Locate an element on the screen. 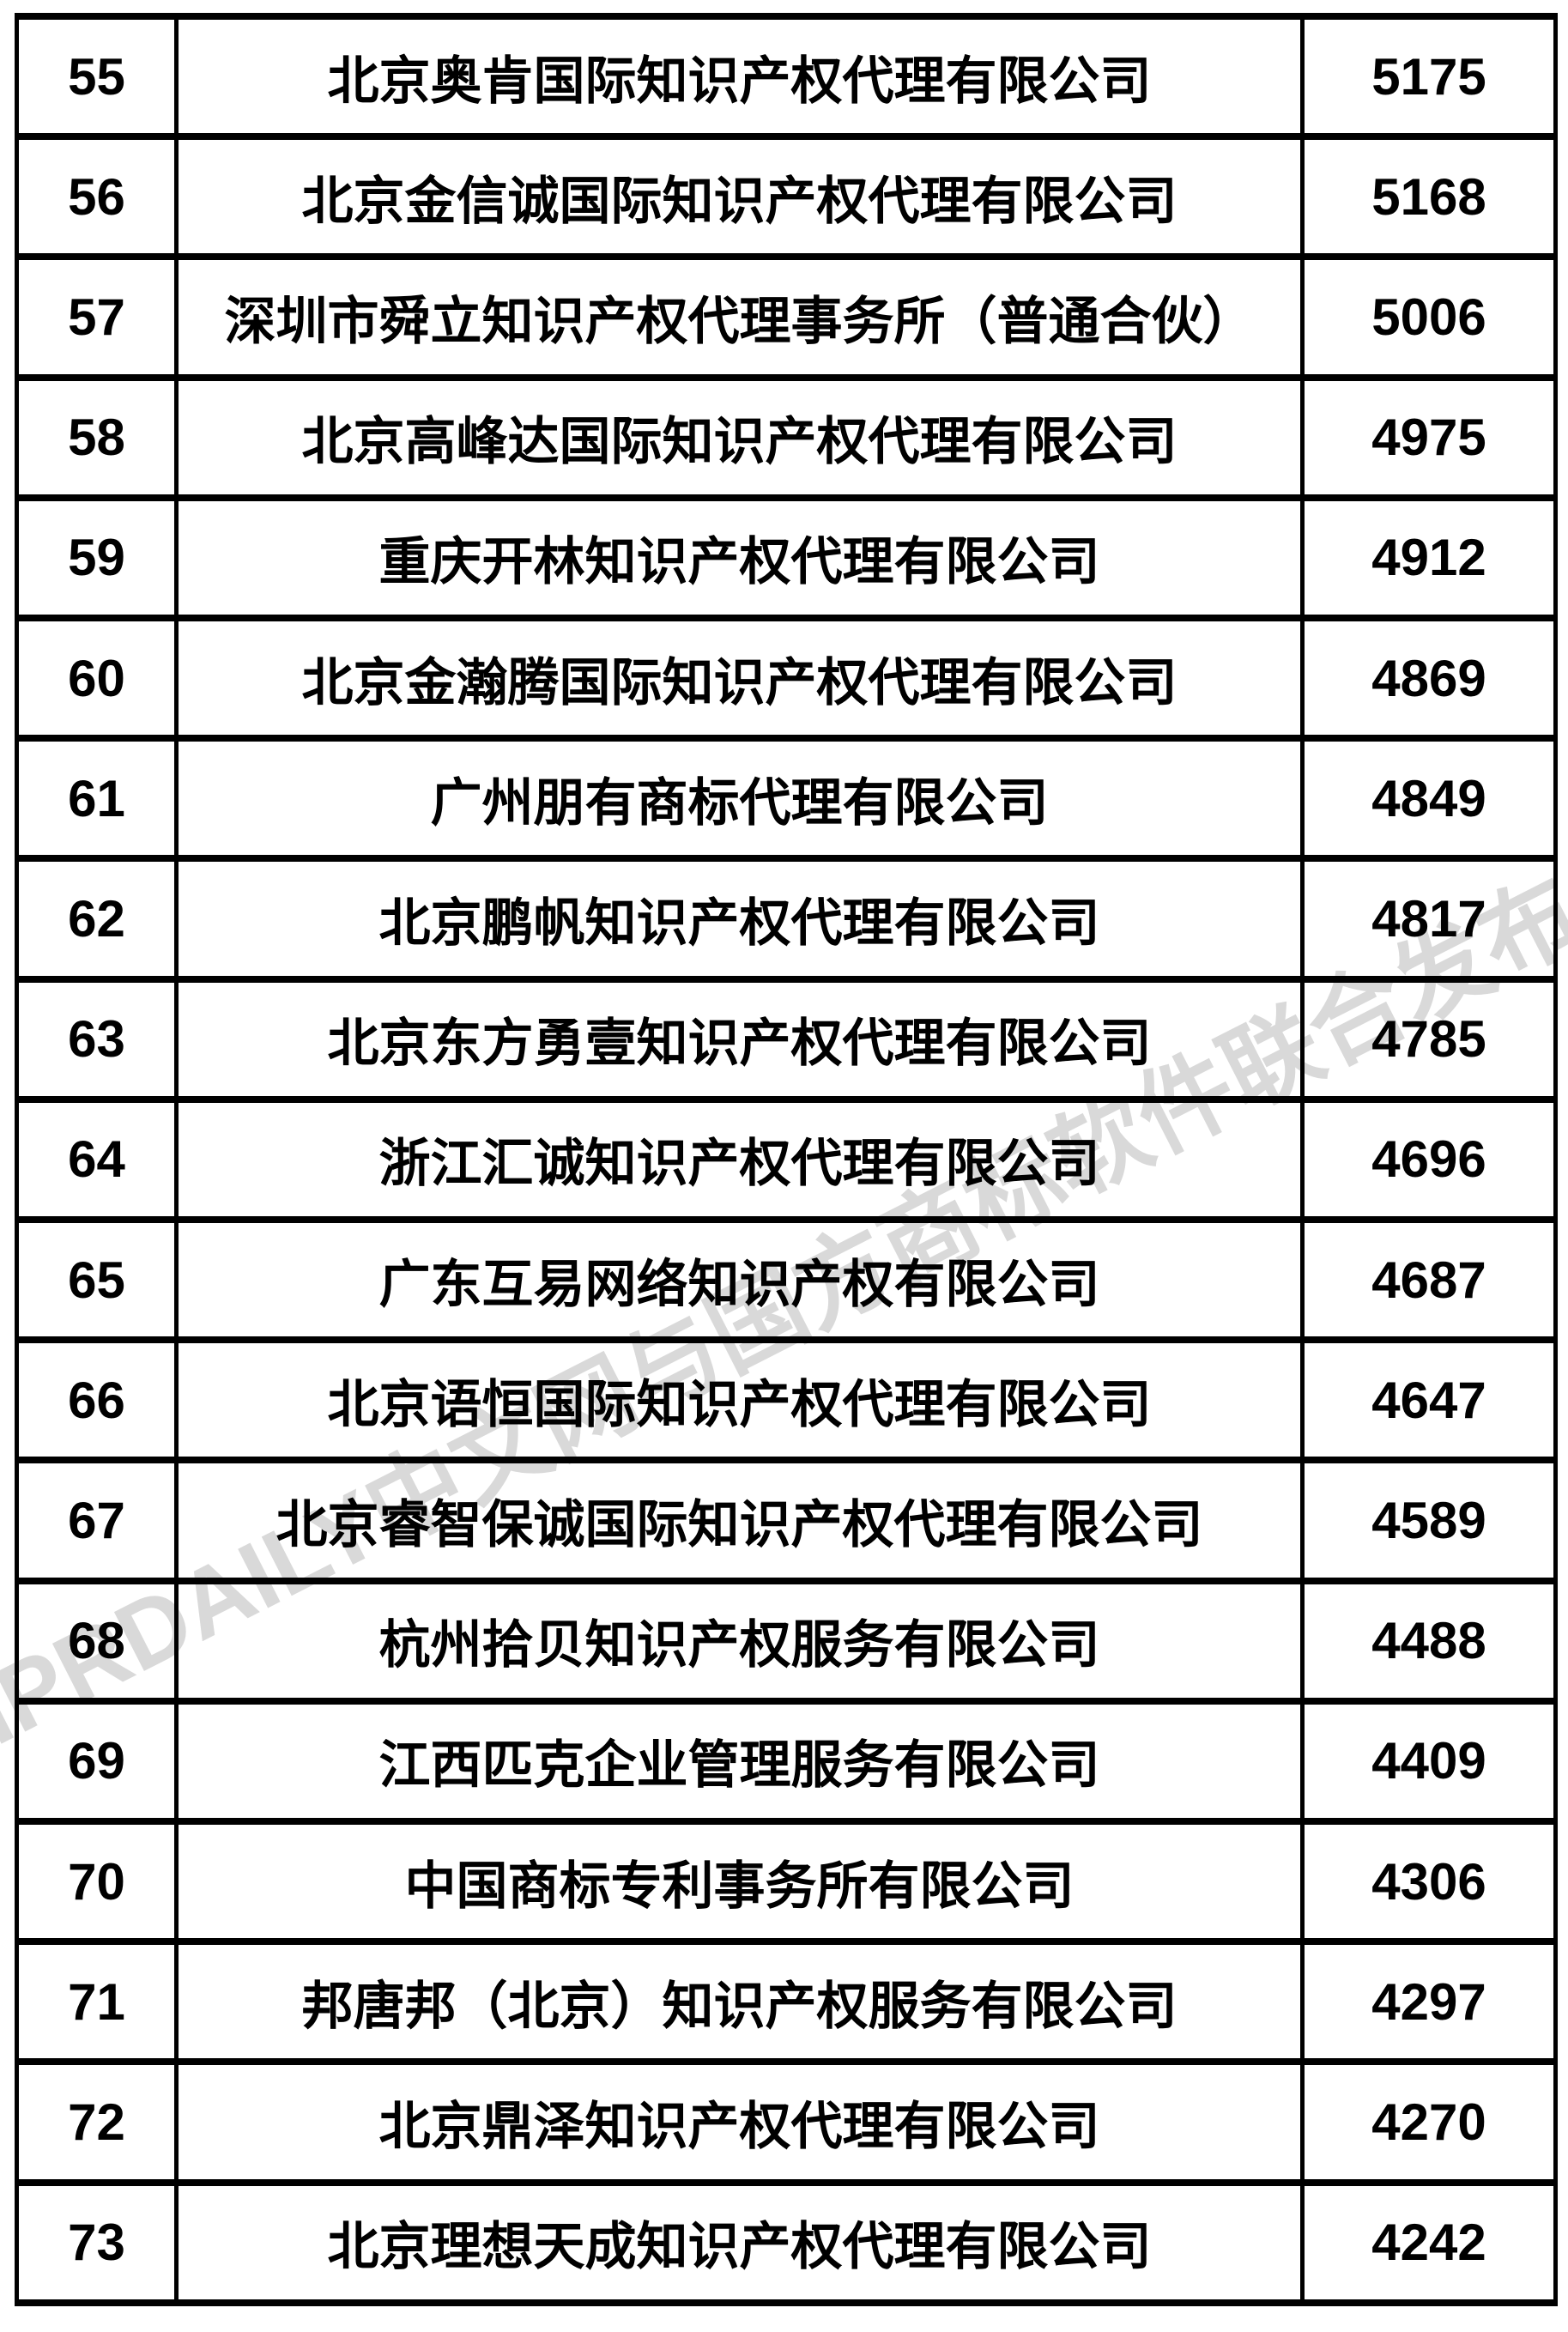 This screenshot has width=1568, height=2332. rank-cell: 58 is located at coordinates (97, 437).